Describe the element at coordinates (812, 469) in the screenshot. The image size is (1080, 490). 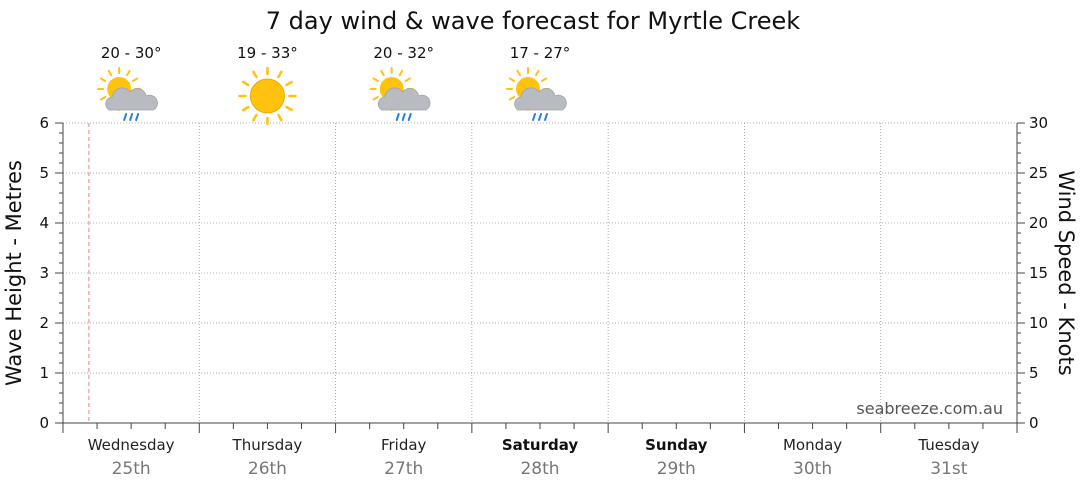
I see `x-date-label: 30th` at that location.